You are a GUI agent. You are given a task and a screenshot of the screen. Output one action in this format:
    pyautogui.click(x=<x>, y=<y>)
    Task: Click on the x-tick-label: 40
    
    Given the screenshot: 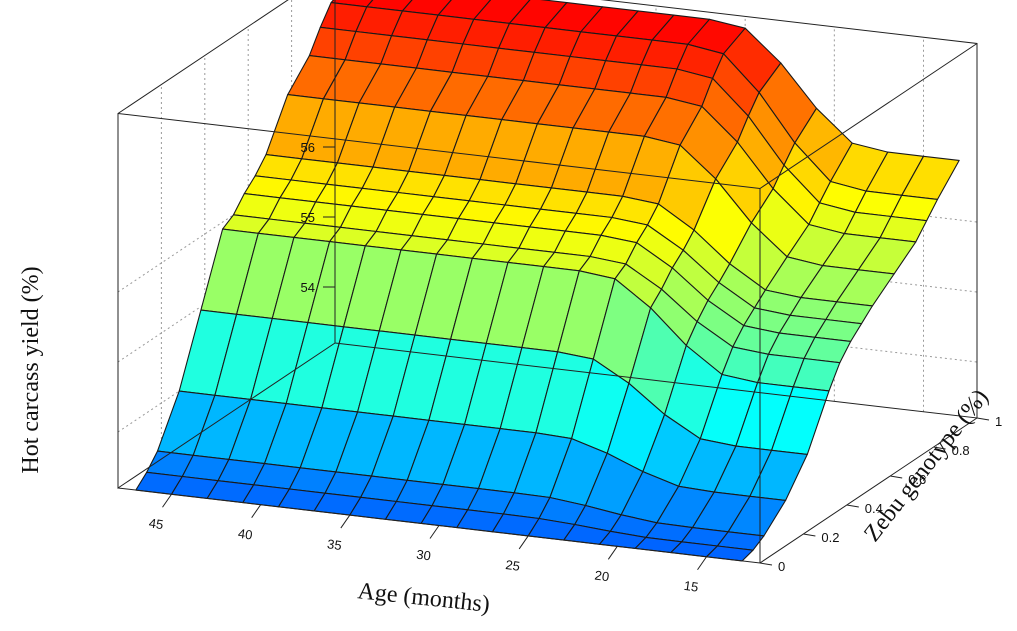 What is the action you would take?
    pyautogui.click(x=245, y=534)
    